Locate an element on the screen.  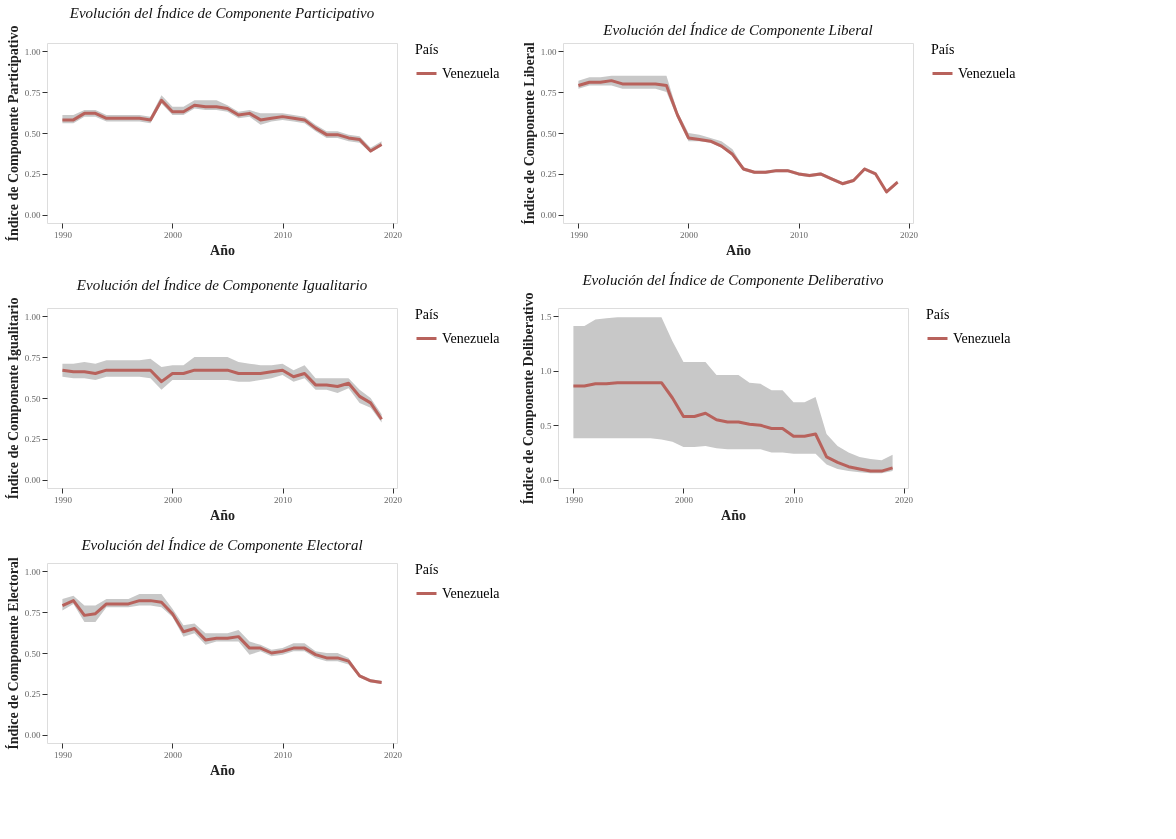
chart-title: Evolución del Índice de Componente Igualitario is located at coordinates (221, 285).